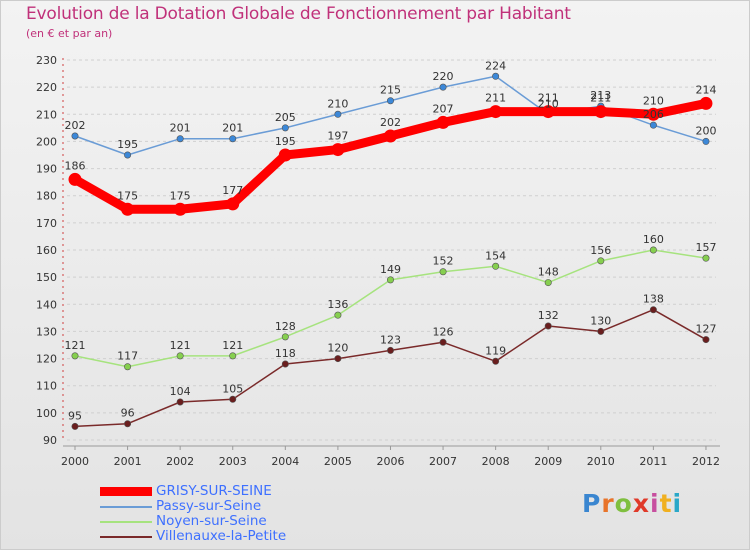 The height and width of the screenshot is (550, 750). What do you see at coordinates (443, 76) in the screenshot?
I see `data-label: 220` at bounding box center [443, 76].